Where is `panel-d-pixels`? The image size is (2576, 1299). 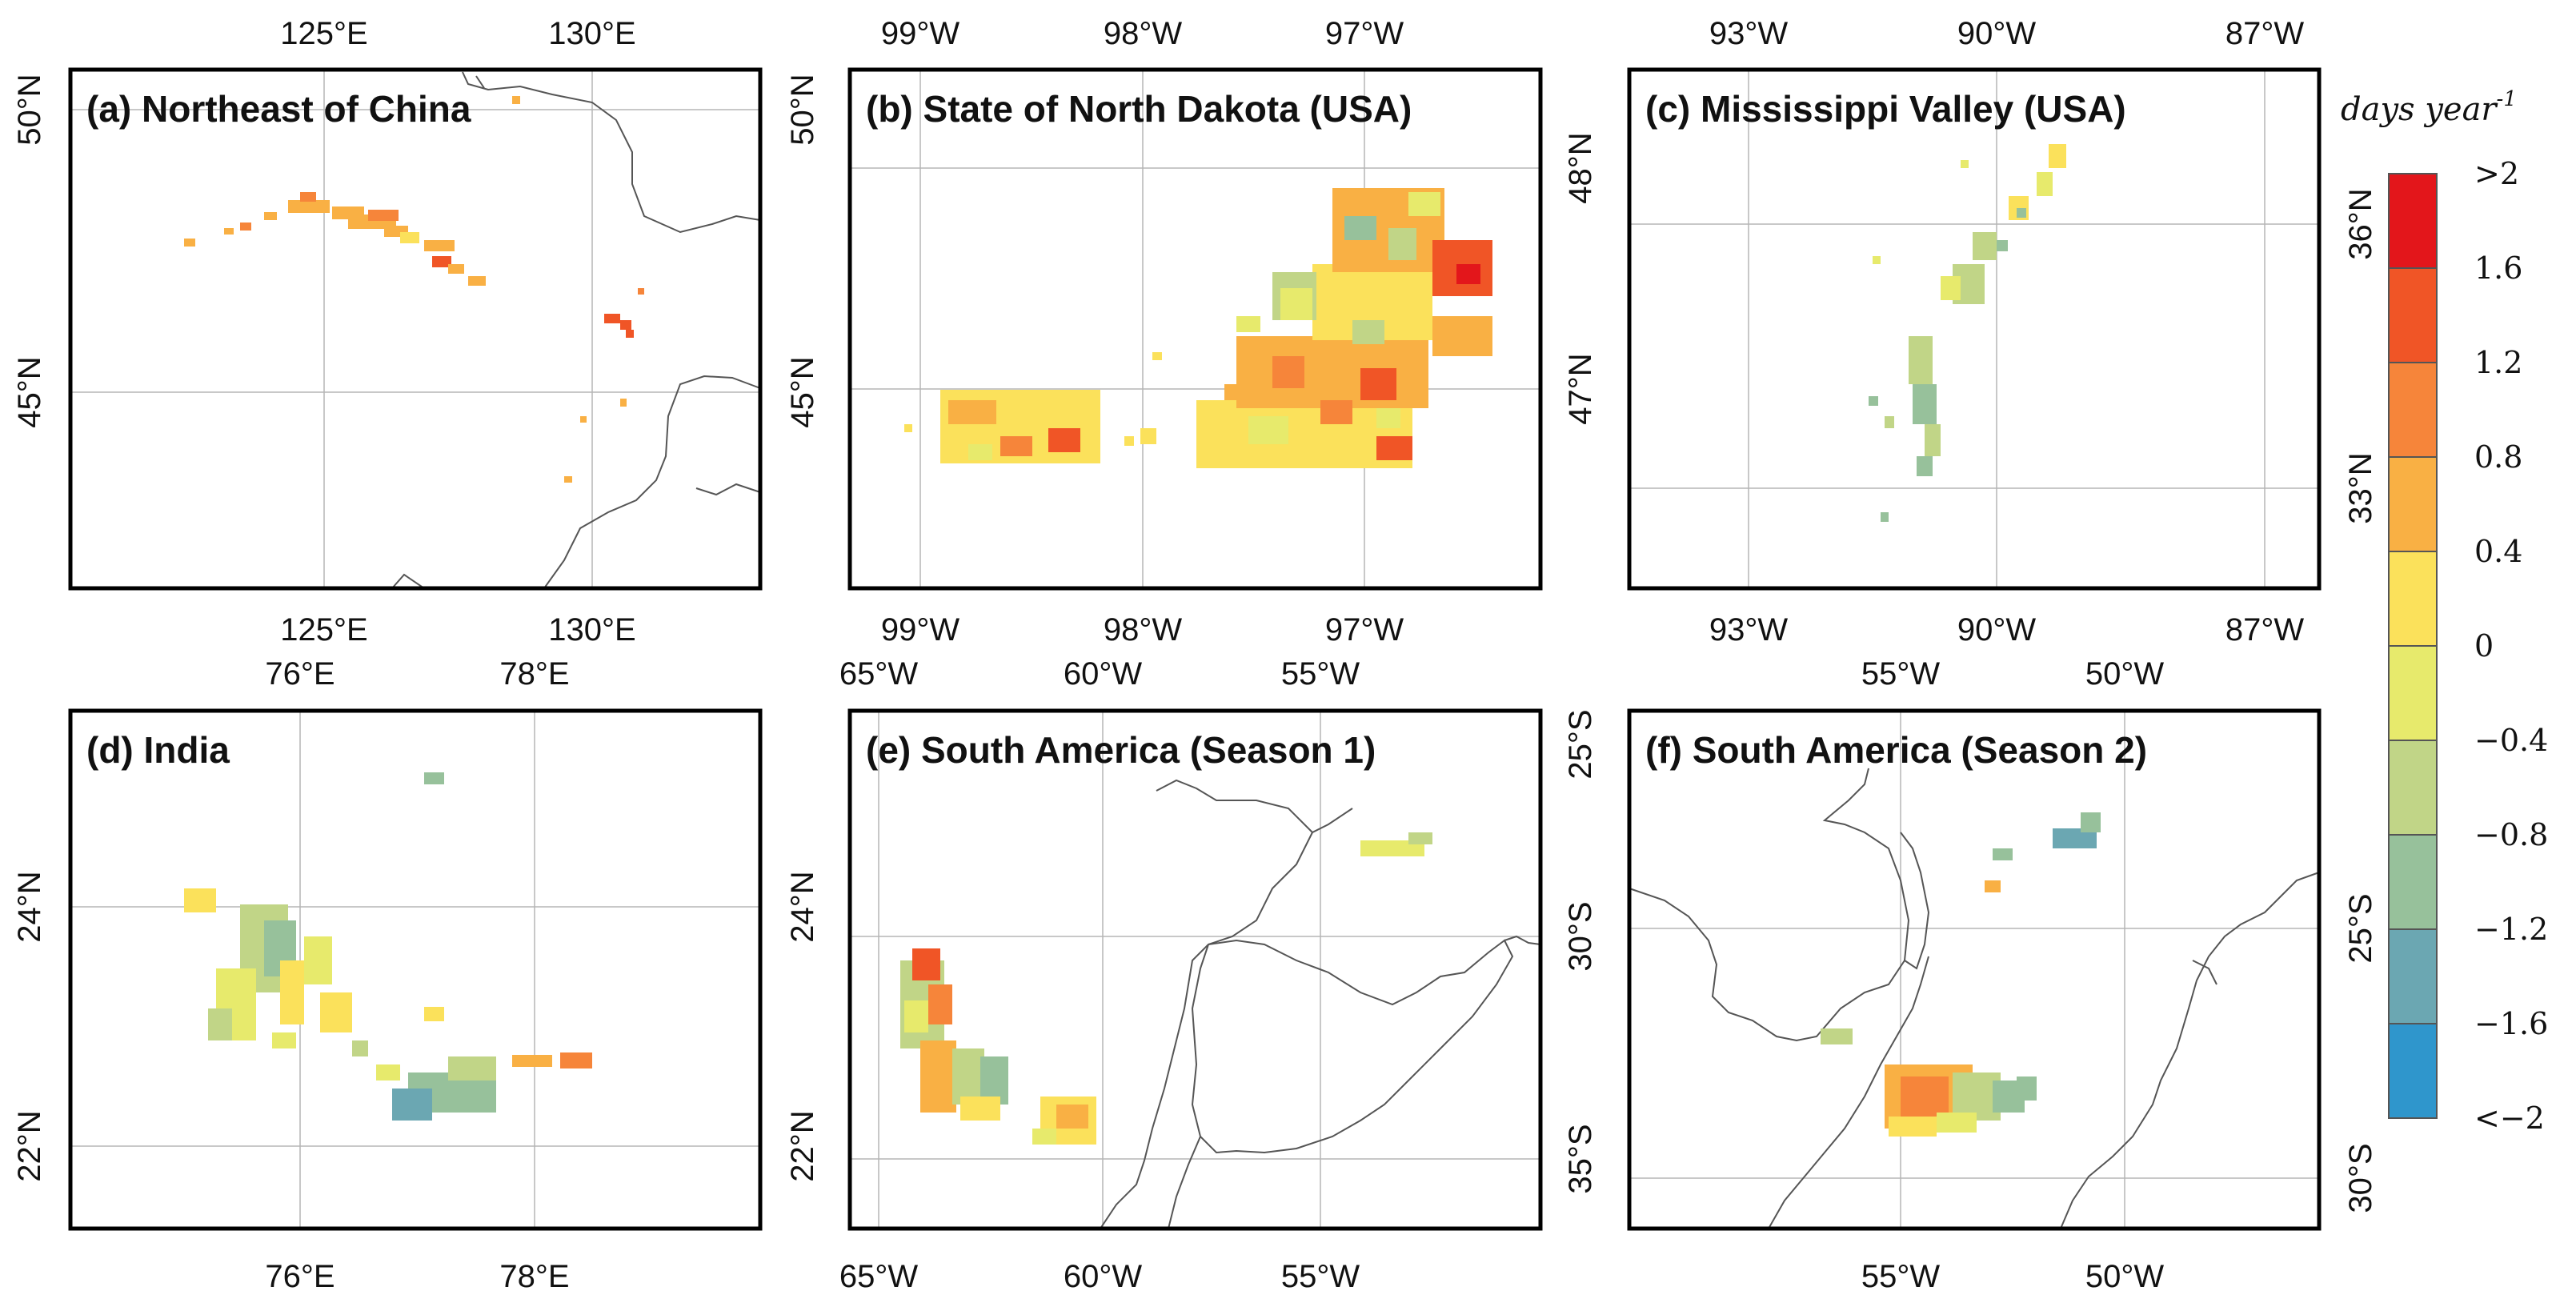
panel-d-pixels is located at coordinates (388, 946).